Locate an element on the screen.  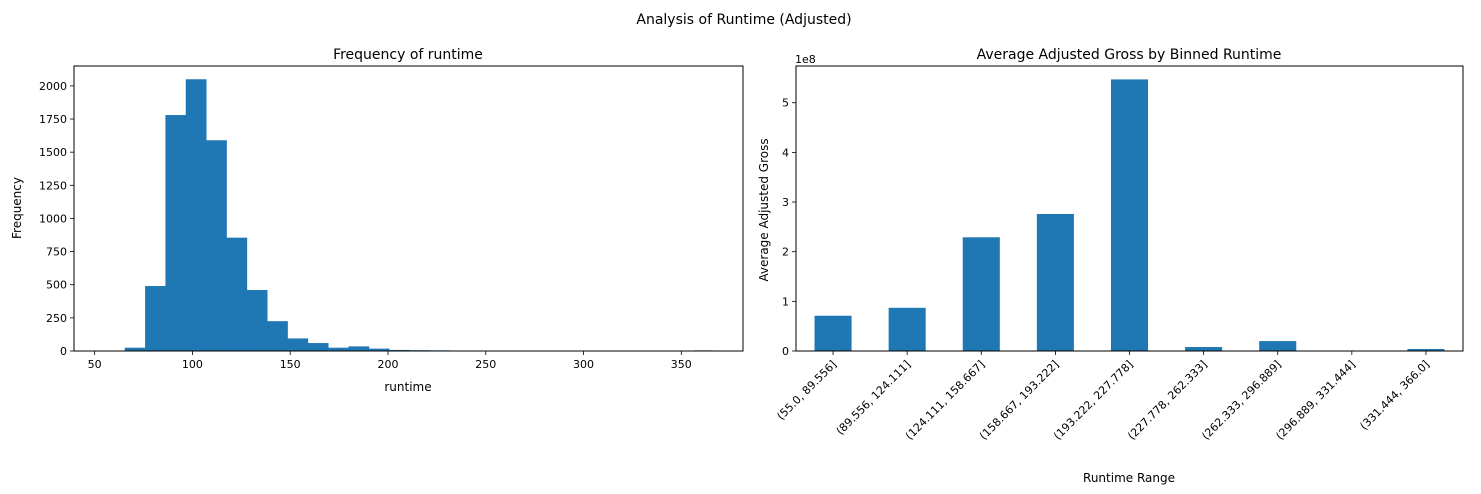
x-tick-label: (89.556, 124.111] is located at coordinates (874, 398).